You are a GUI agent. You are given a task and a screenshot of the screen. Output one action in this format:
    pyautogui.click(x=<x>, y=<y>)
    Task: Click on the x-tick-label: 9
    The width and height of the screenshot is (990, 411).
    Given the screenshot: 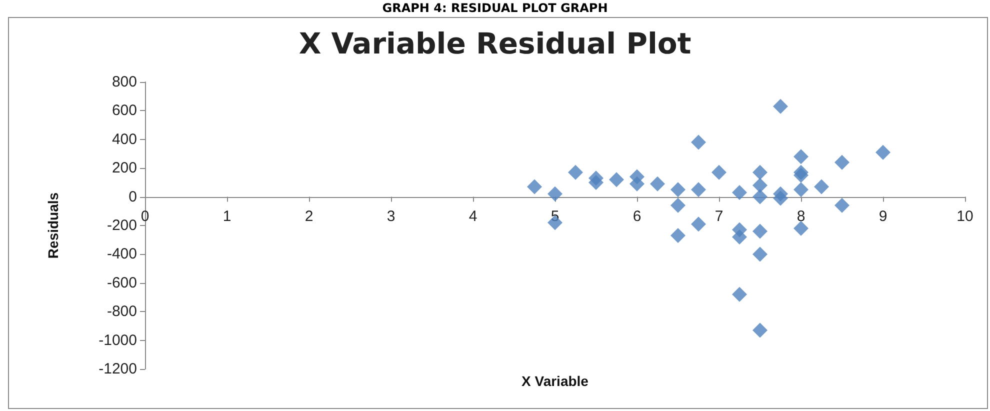 What is the action you would take?
    pyautogui.click(x=883, y=216)
    